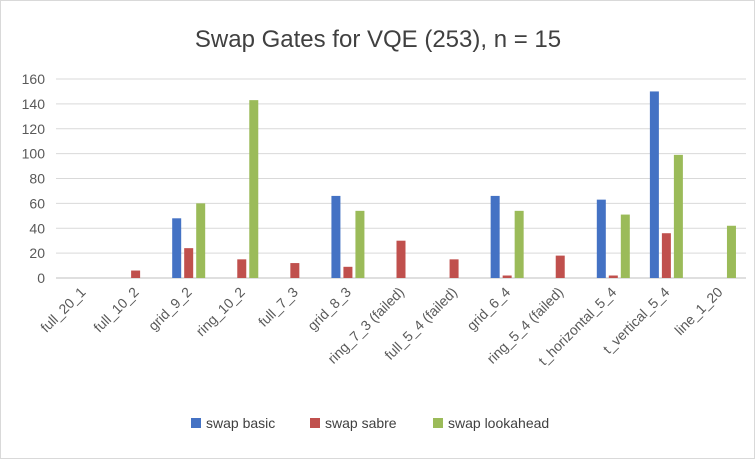  Describe the element at coordinates (240, 423) in the screenshot. I see `legend-label: swap basic` at that location.